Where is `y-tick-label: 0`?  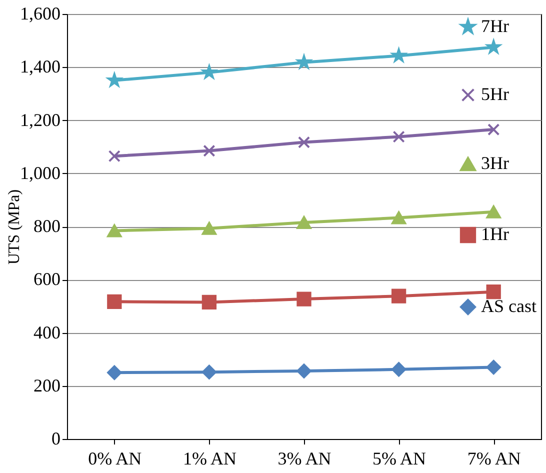 y-tick-label: 0 is located at coordinates (56, 438).